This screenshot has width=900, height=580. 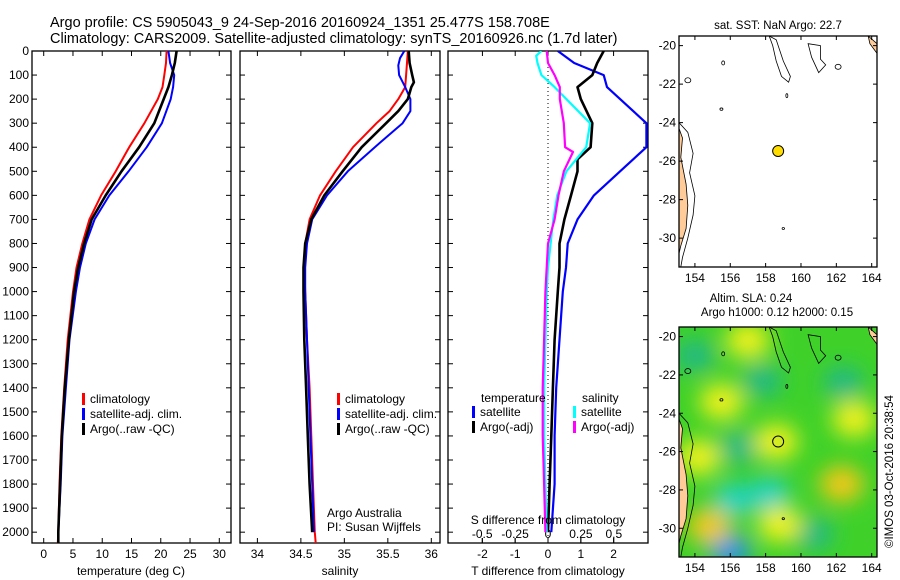 I want to click on temp-ytick-label: 1500, so click(x=15, y=412).